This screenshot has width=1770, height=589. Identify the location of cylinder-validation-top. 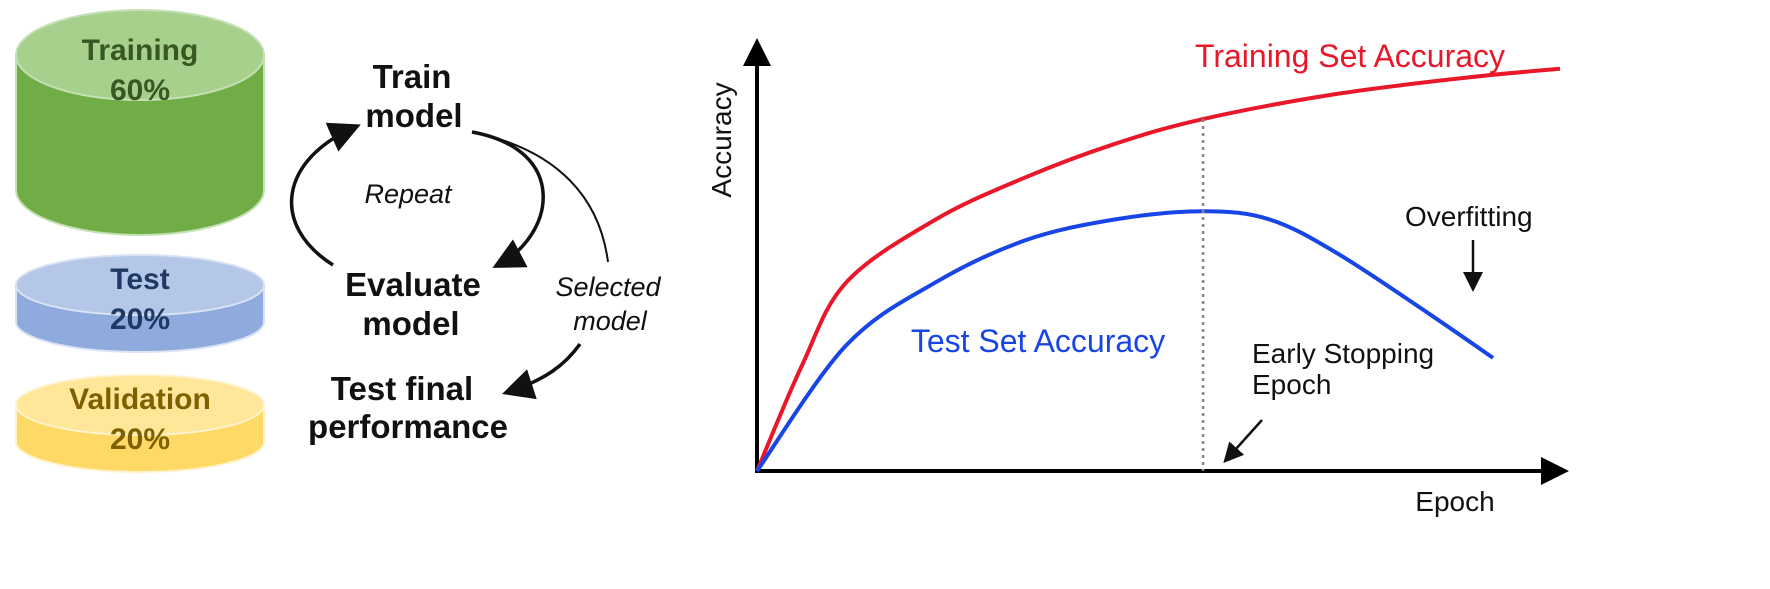
(140, 405).